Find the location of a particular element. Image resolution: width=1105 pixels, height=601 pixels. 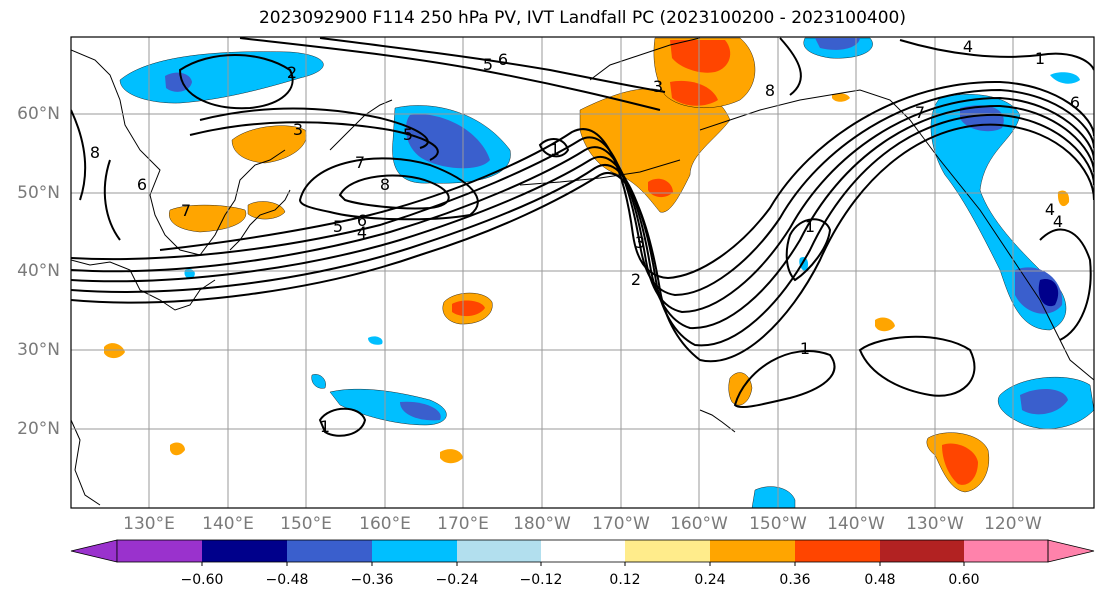

lon-label: 120°W is located at coordinates (1013, 524).